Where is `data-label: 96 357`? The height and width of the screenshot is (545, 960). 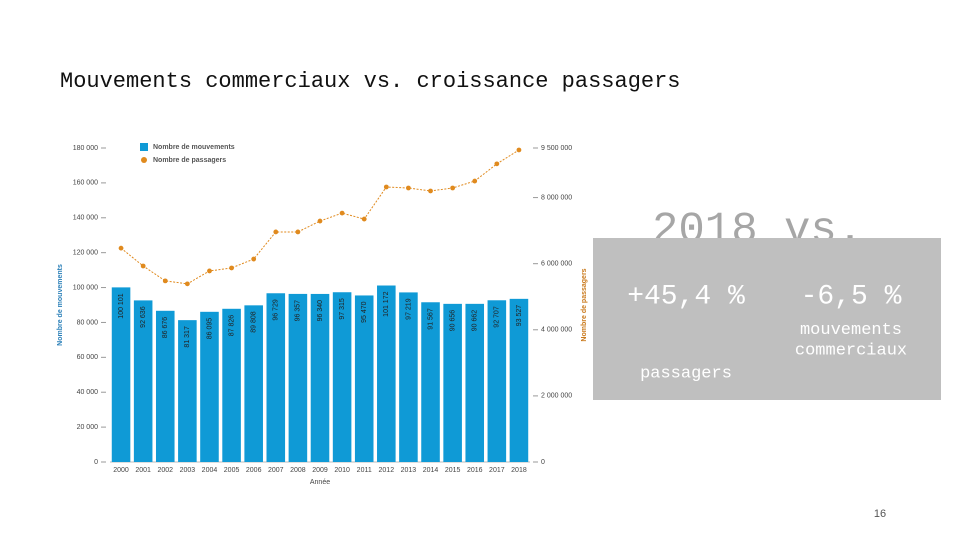 data-label: 96 357 is located at coordinates (298, 311).